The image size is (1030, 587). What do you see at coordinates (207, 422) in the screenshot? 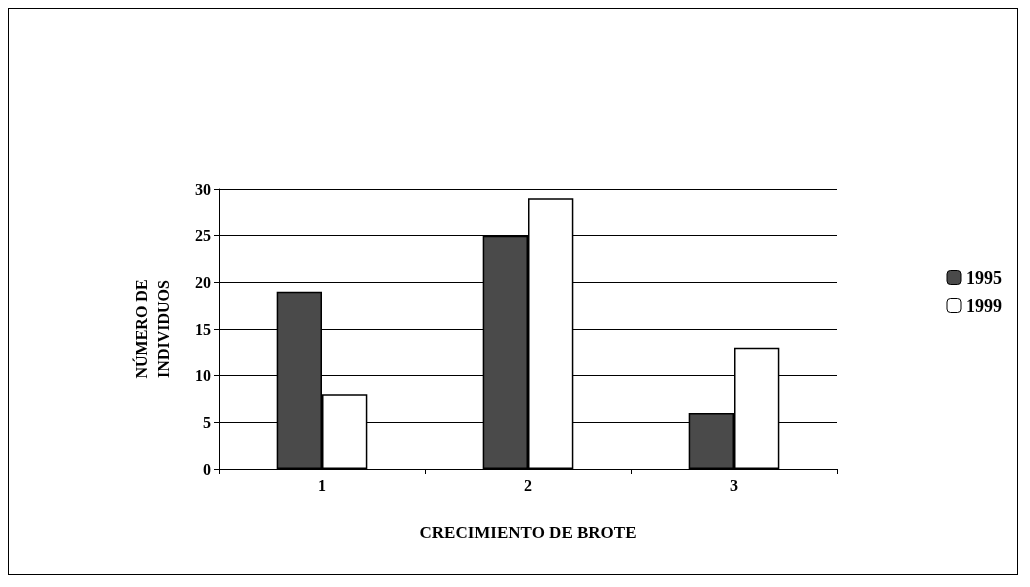
I see `y-tick-label: 5` at bounding box center [207, 422].